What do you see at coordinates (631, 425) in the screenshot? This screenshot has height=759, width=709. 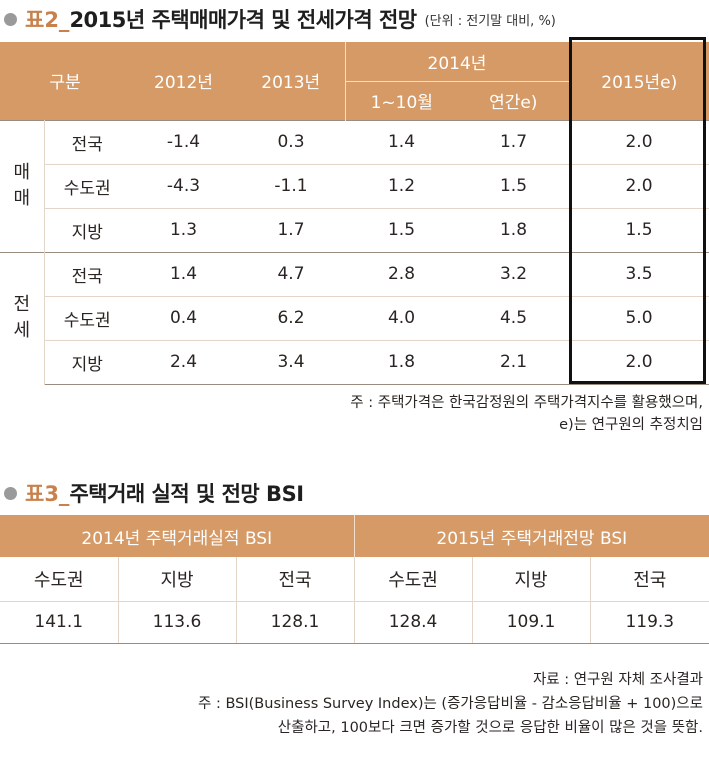 I see `table2-note-line2: e)는 연구원의 추정치임` at bounding box center [631, 425].